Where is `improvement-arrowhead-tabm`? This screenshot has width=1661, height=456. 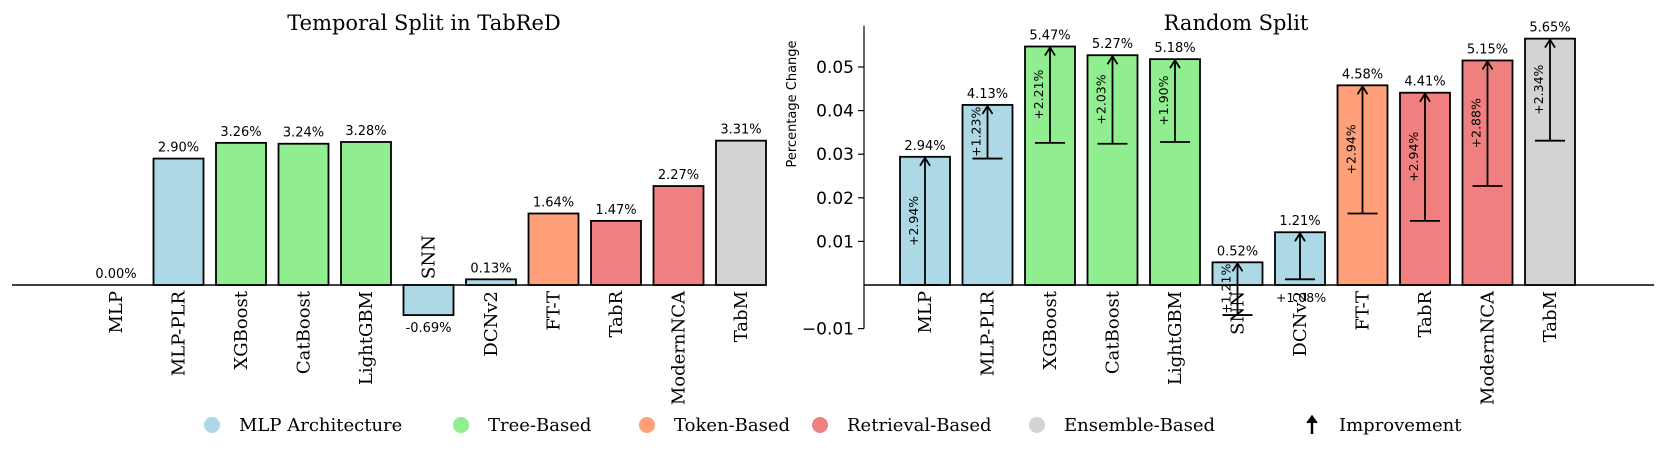
improvement-arrowhead-tabm is located at coordinates (1550, 43).